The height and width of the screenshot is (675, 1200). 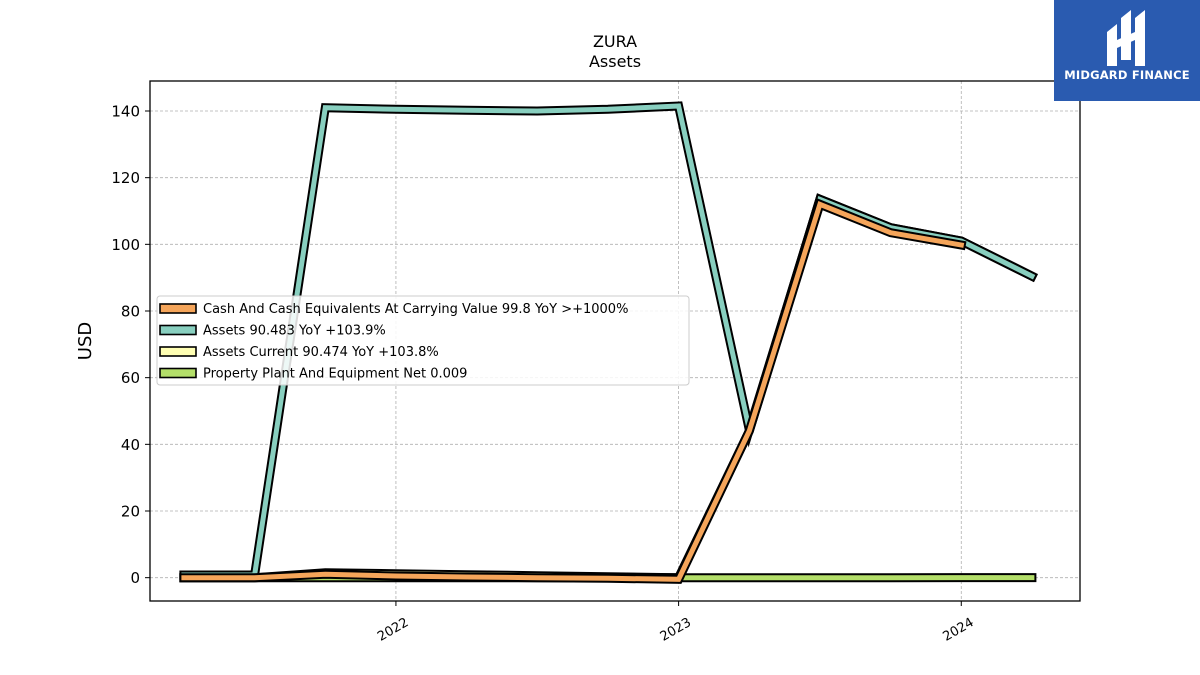 I want to click on brand-logo-text: MIDGARD FINANCE, so click(x=1127, y=75).